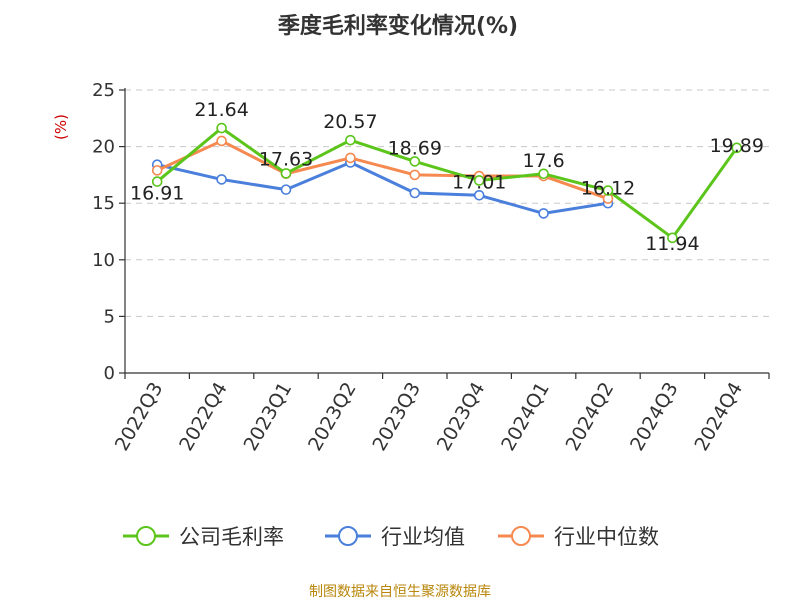 The image size is (800, 600). Describe the element at coordinates (423, 537) in the screenshot. I see `legend-label: 行业均值` at that location.